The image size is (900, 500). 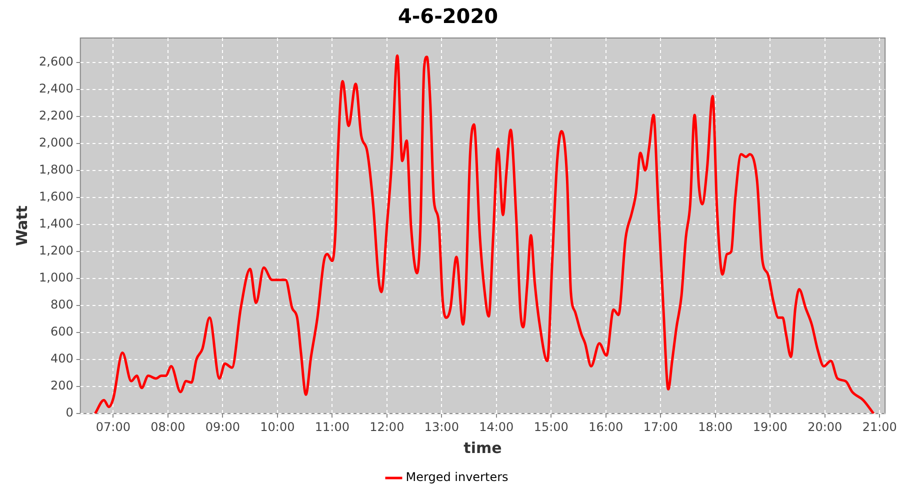 I want to click on y-tick-label: 1,800, so click(x=56, y=169).